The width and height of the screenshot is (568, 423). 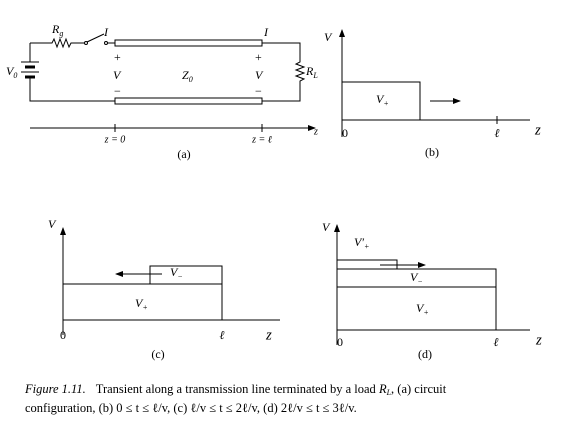 I want to click on panel-label: (a), so click(x=183, y=154).